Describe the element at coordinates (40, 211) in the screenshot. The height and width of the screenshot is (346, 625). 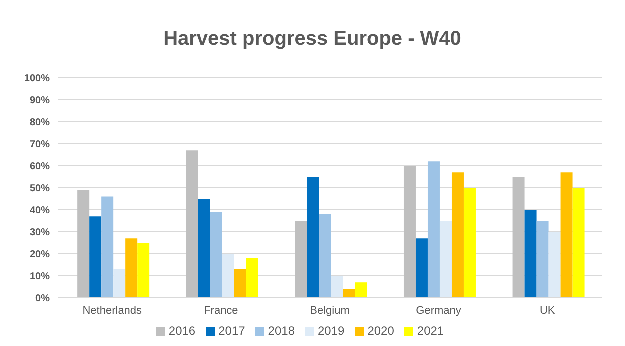
I see `y-tick-label: 40%` at that location.